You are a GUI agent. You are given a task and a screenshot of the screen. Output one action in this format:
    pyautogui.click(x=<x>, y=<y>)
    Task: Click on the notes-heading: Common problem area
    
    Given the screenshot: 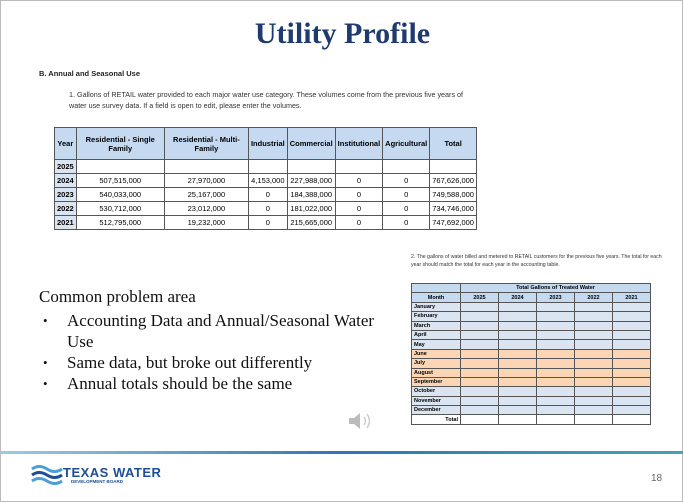 What is the action you would take?
    pyautogui.click(x=117, y=296)
    